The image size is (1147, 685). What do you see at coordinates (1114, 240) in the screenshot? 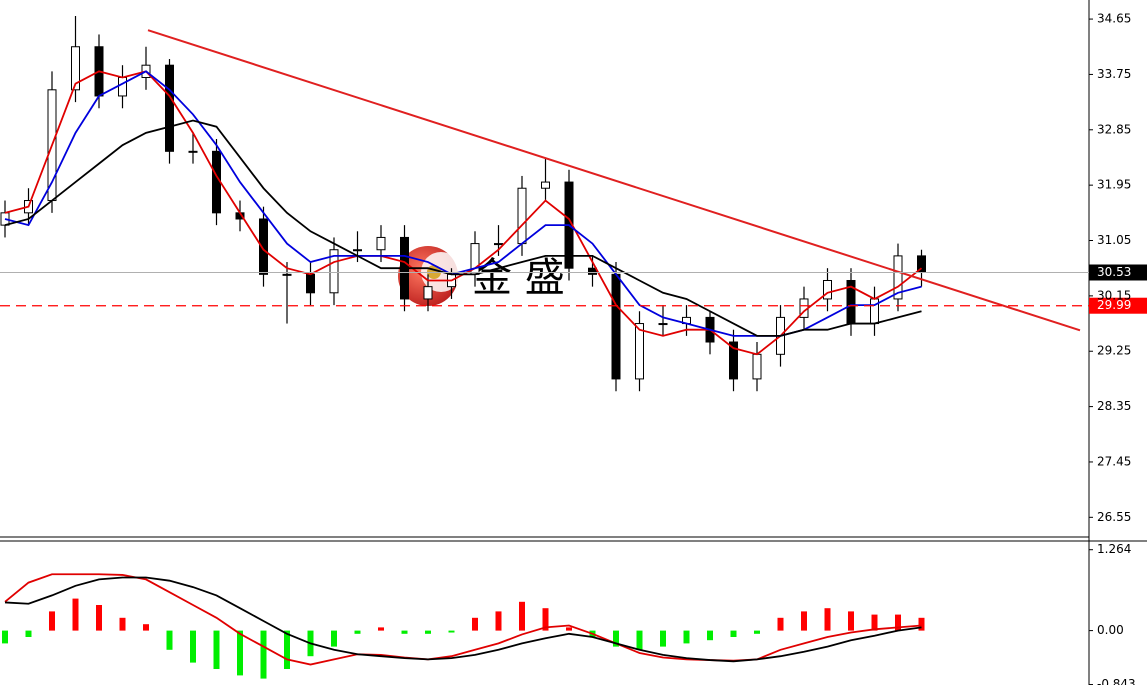
I see `y-tick-label: 31.05` at bounding box center [1114, 240].